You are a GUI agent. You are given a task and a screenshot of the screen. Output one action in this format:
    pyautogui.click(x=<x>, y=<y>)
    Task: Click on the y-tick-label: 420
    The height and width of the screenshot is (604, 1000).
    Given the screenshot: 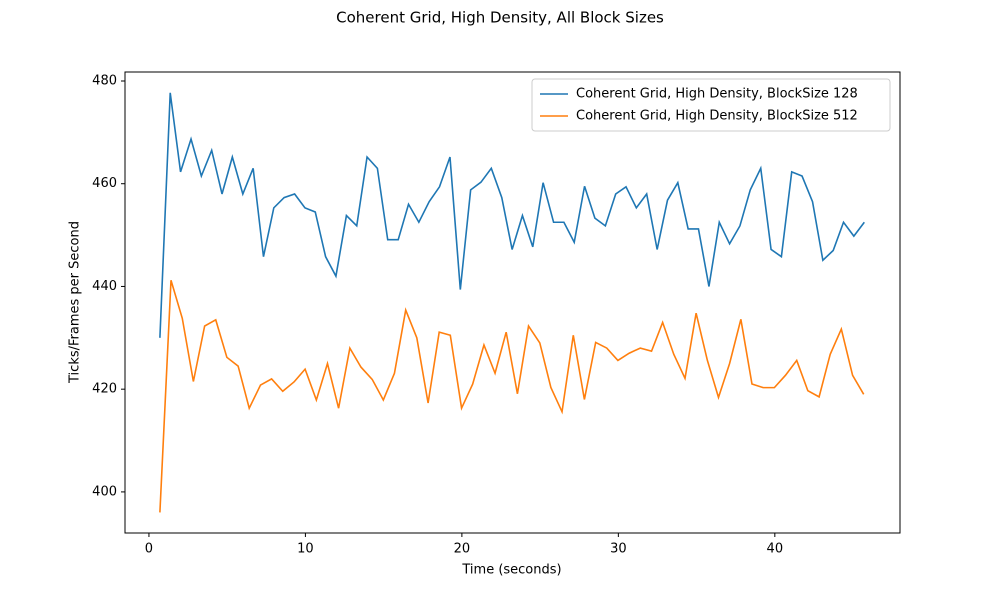 What is the action you would take?
    pyautogui.click(x=104, y=389)
    